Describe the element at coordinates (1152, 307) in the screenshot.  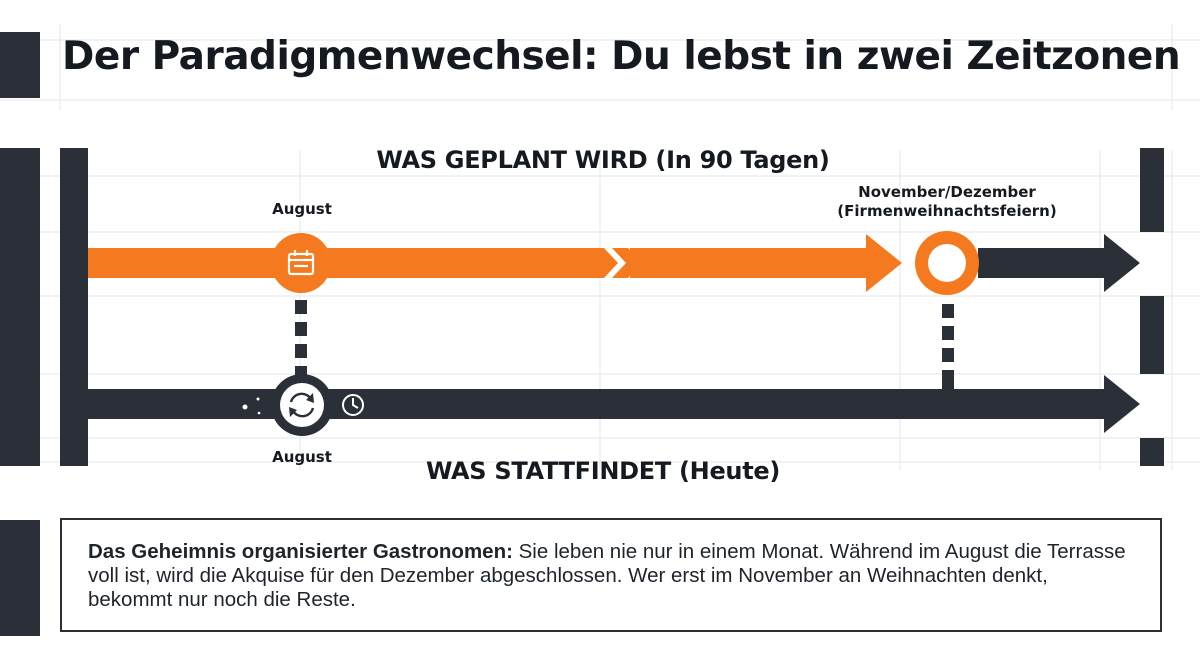
I see `timeline-end-bar` at that location.